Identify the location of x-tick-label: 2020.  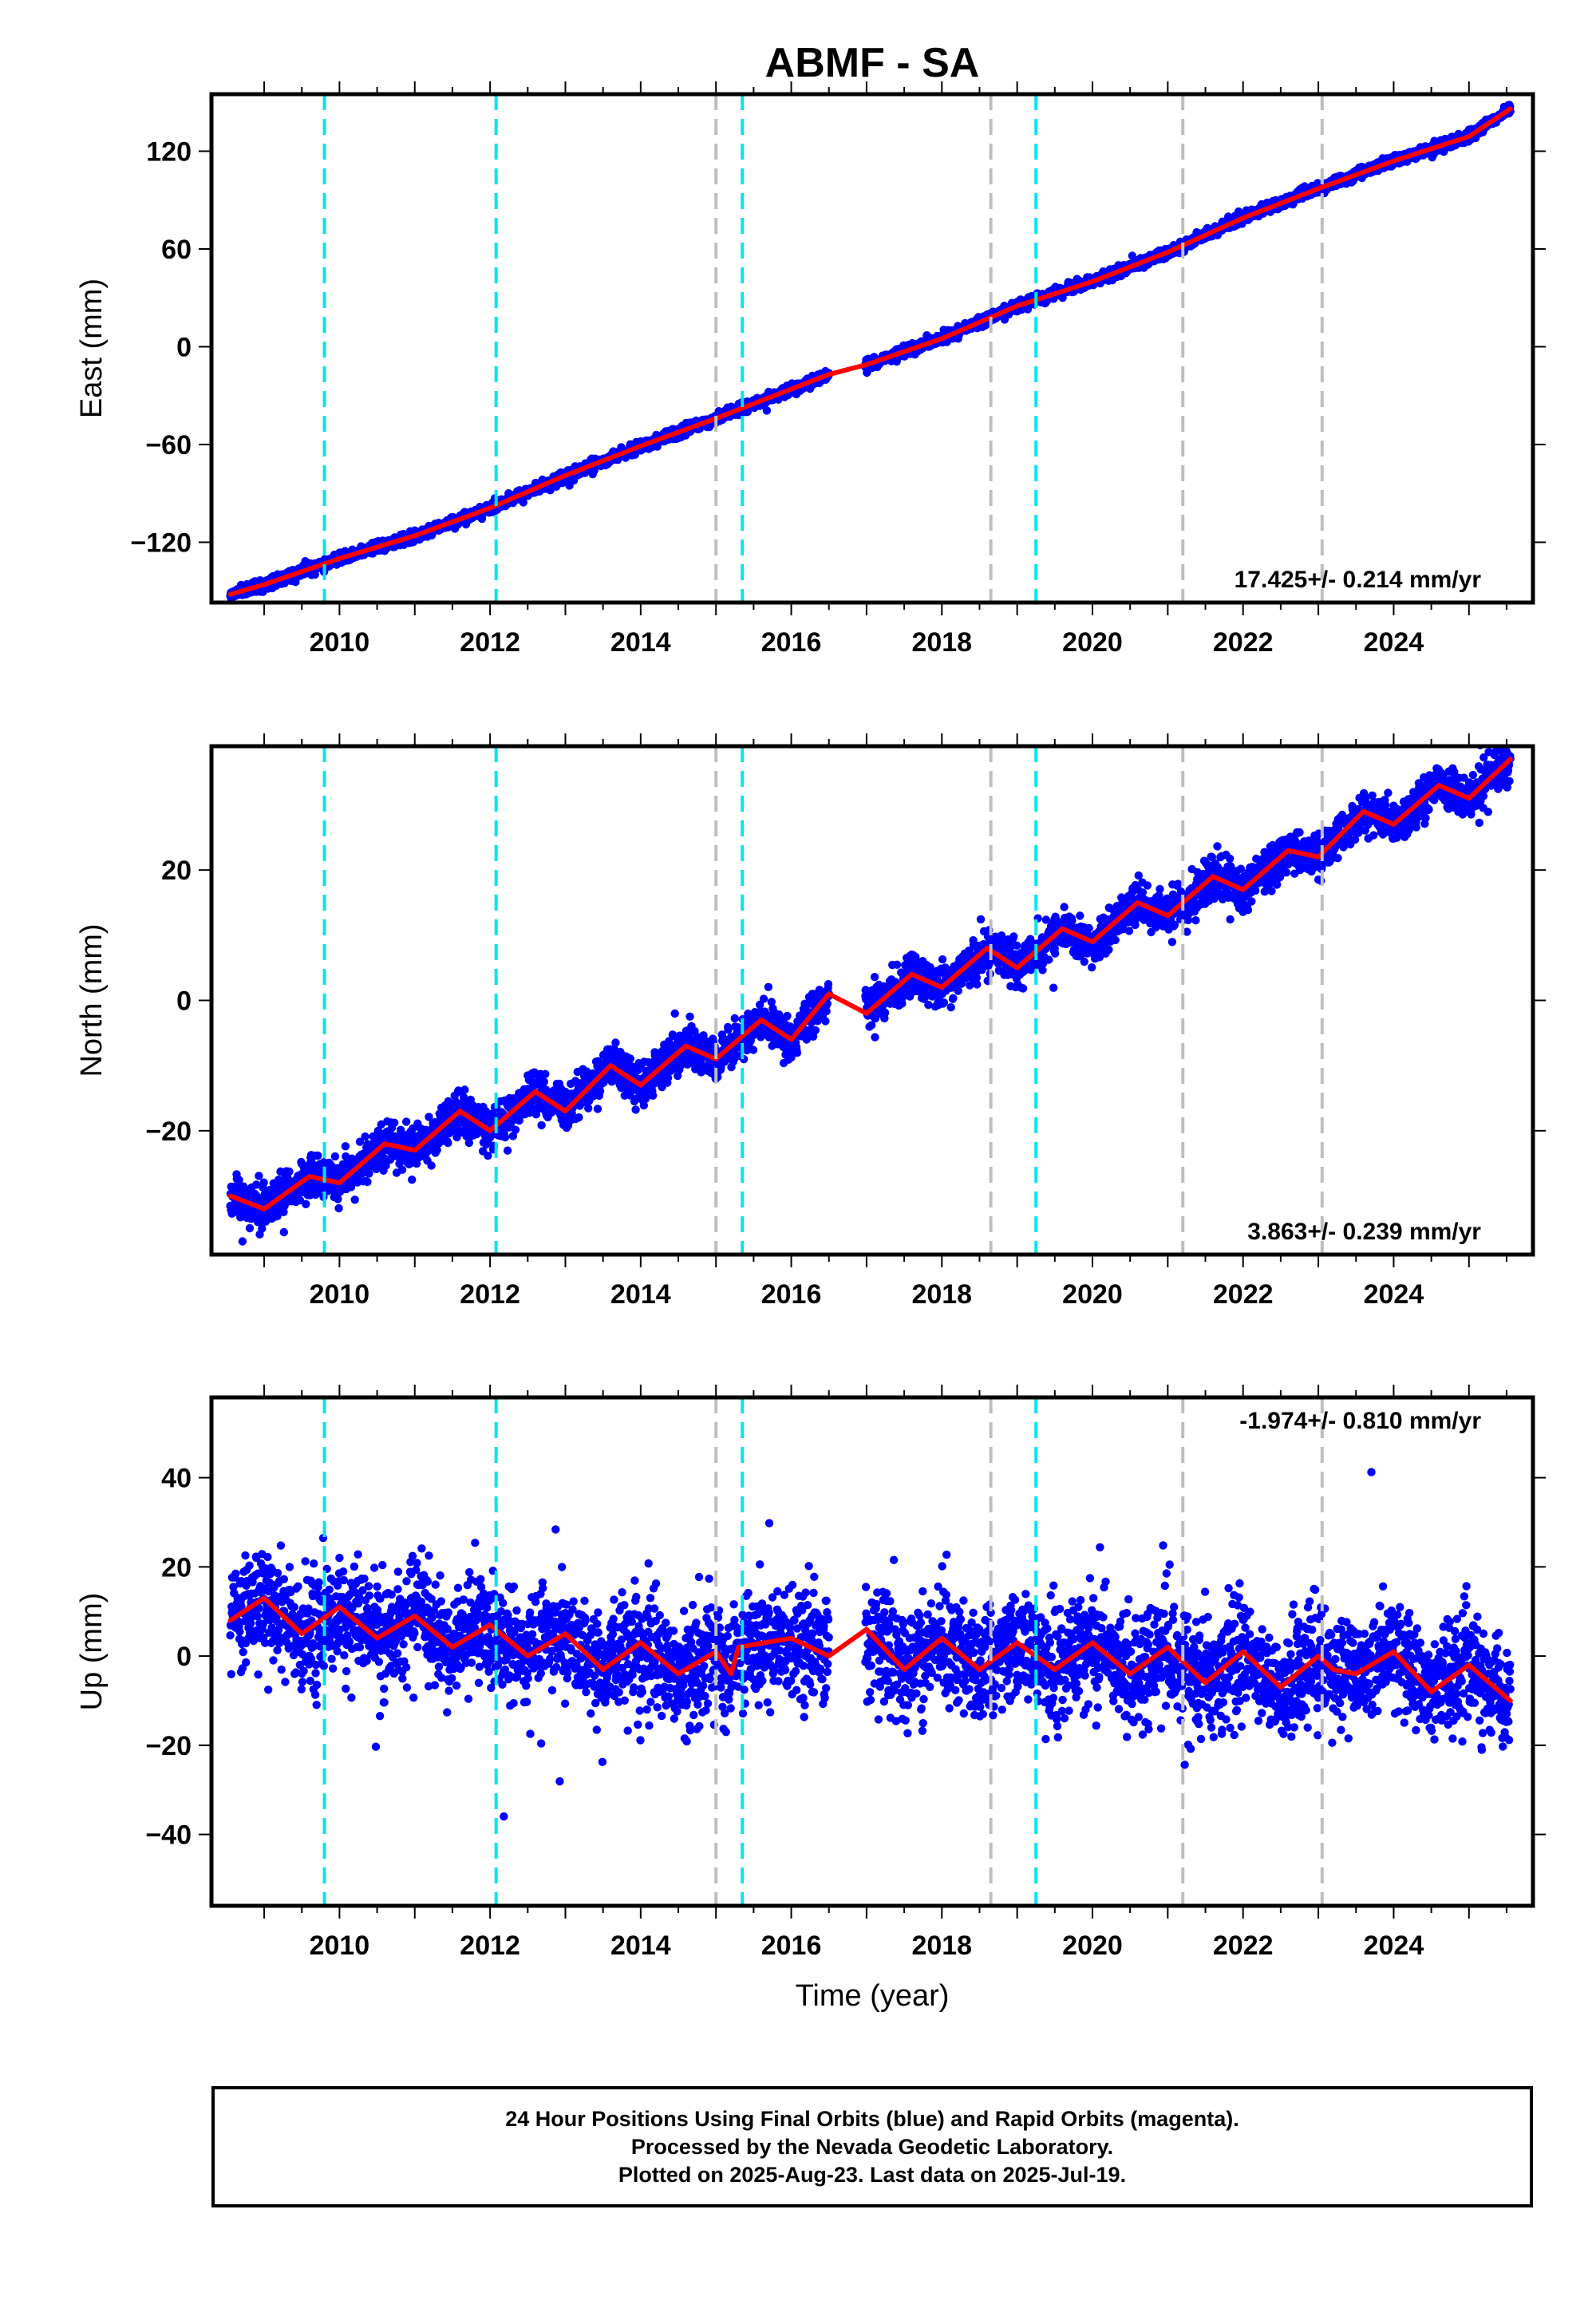
(1092, 642).